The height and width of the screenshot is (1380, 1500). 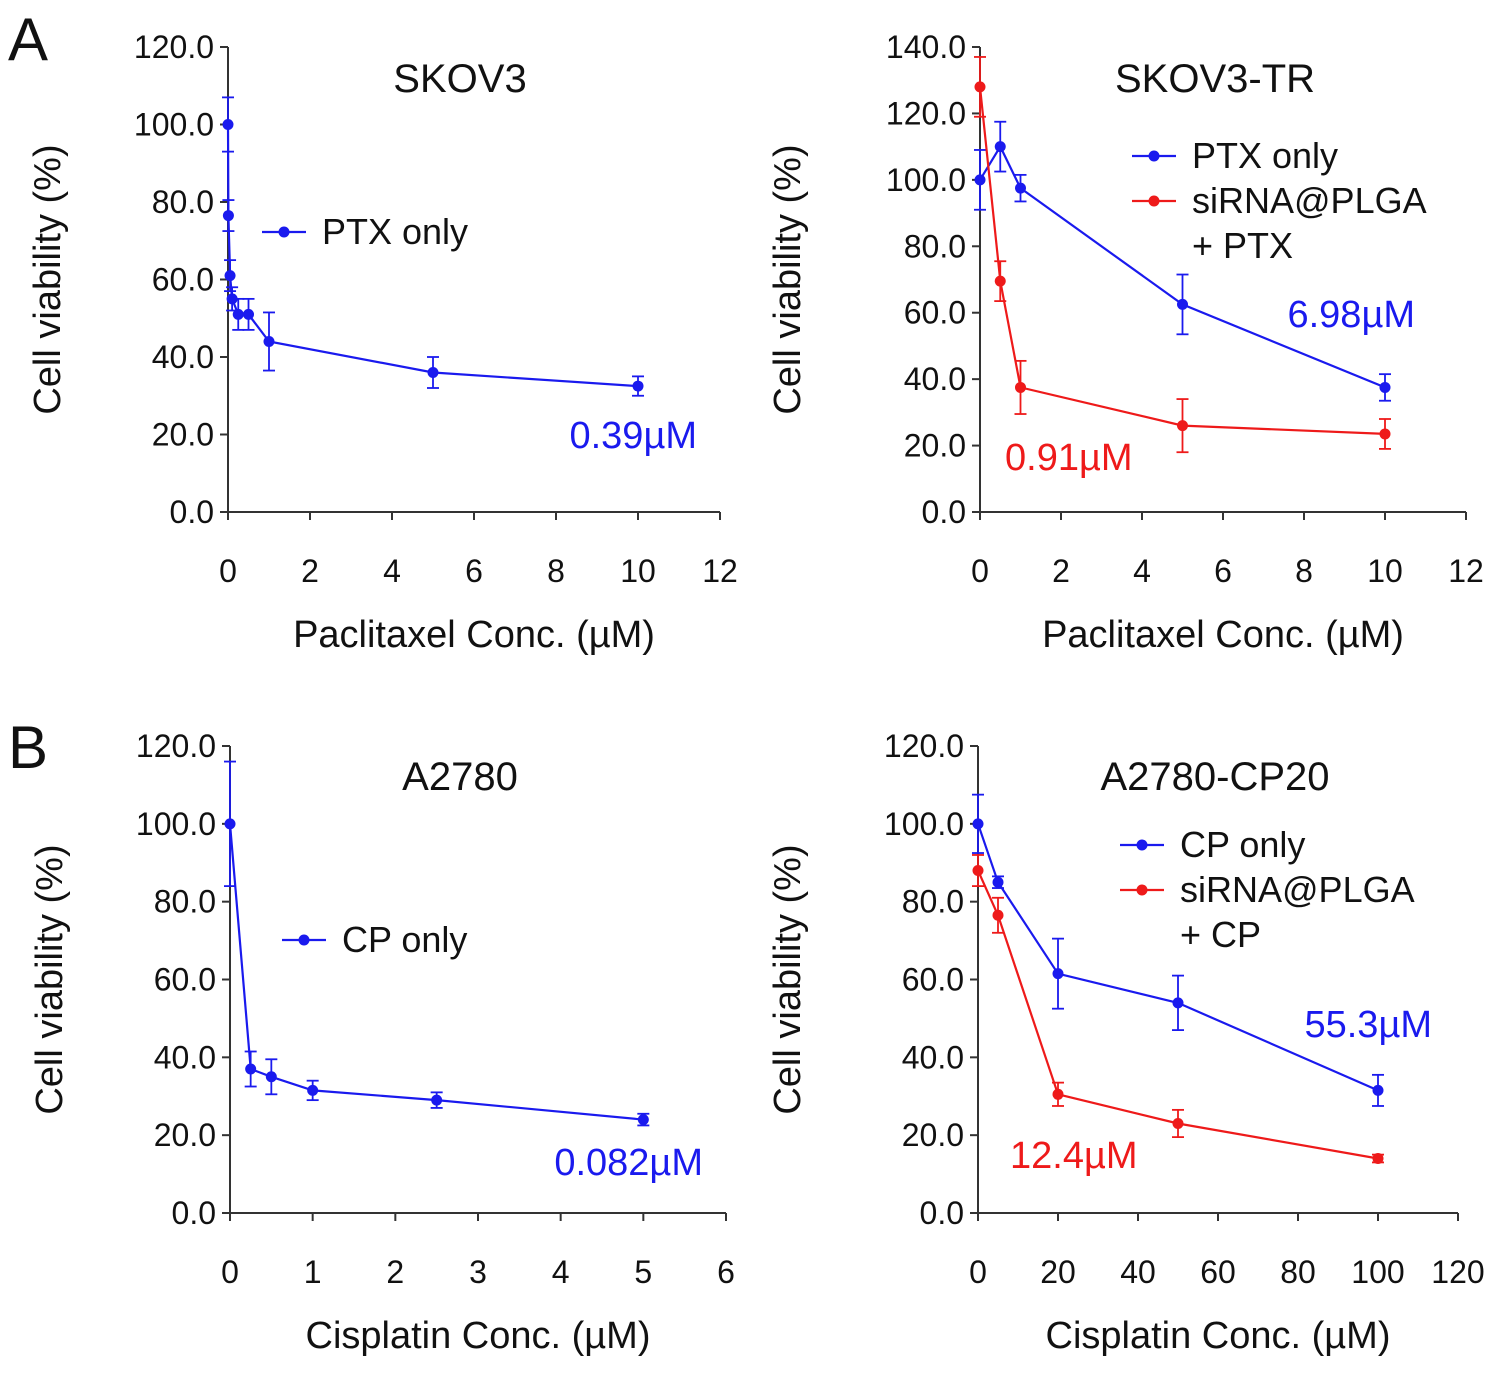 I want to click on chart-title: SKOV3-TR, so click(x=1215, y=79).